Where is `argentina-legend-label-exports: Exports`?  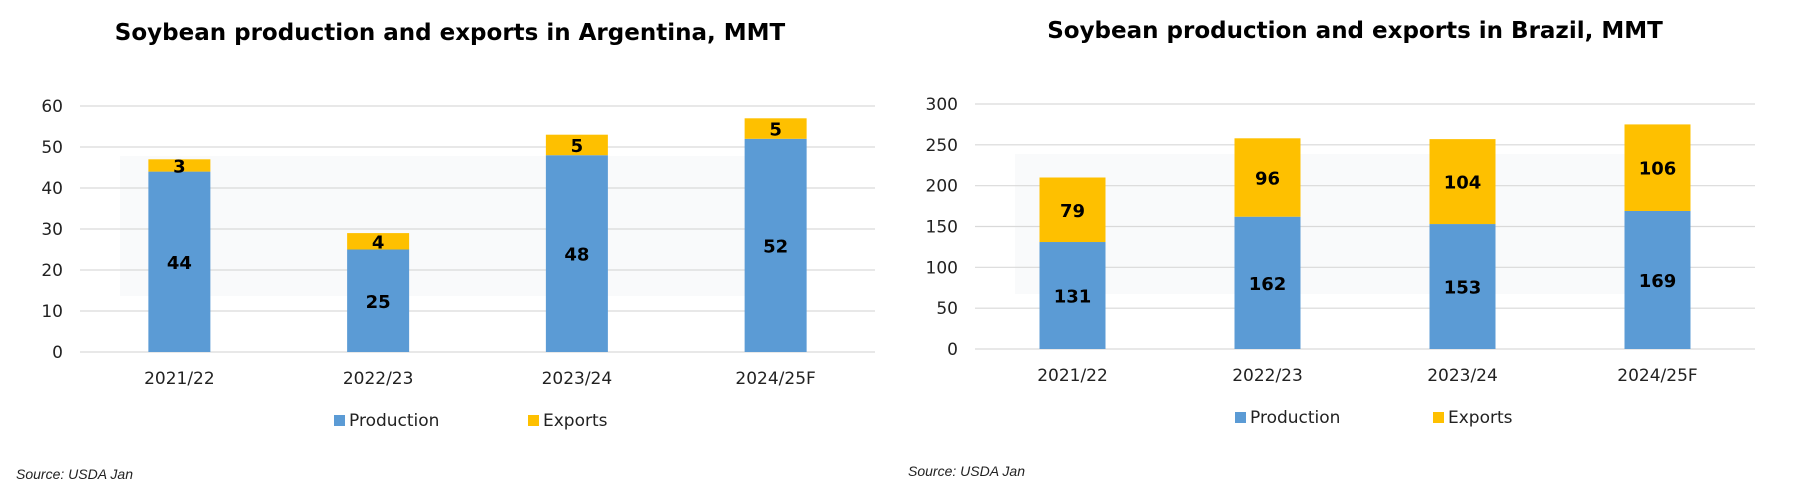 argentina-legend-label-exports: Exports is located at coordinates (575, 421).